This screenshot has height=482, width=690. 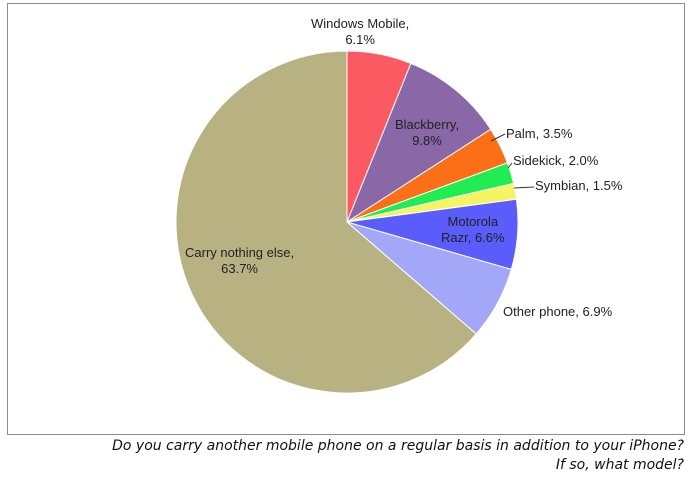 I want to click on label-symbian: Symbian, 1.5%, so click(x=578, y=186).